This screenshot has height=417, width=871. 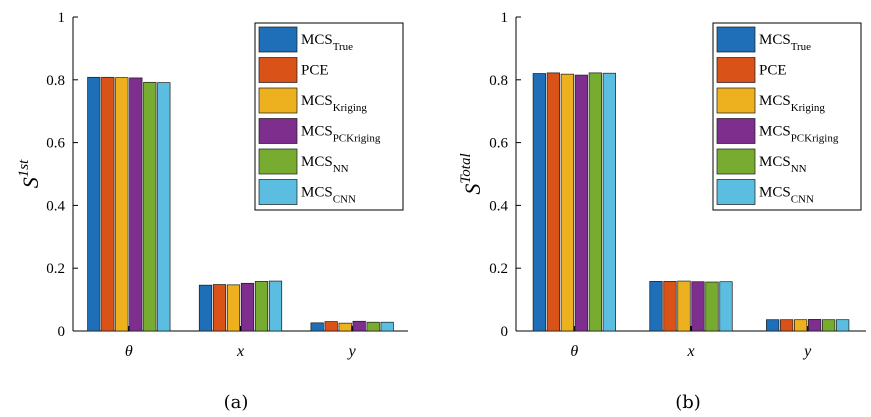 I want to click on y-tick-label: 0.2, so click(x=498, y=269).